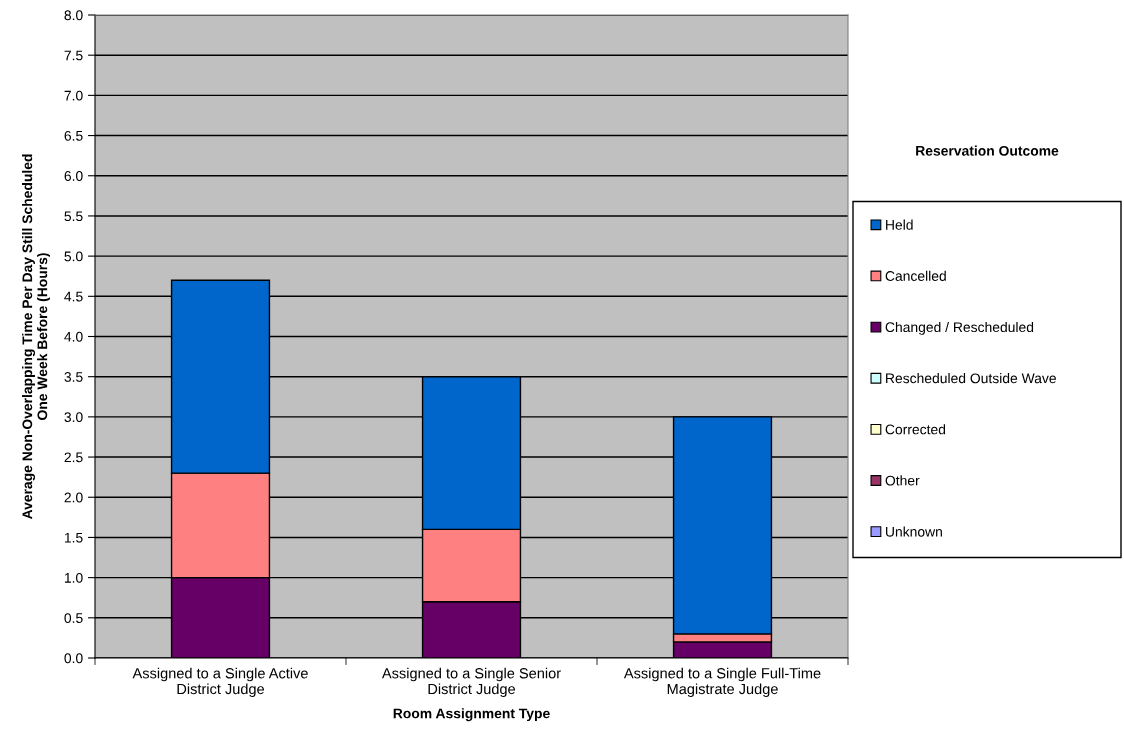  Describe the element at coordinates (471, 715) in the screenshot. I see `x-axis-title: Room Assignment Type` at that location.